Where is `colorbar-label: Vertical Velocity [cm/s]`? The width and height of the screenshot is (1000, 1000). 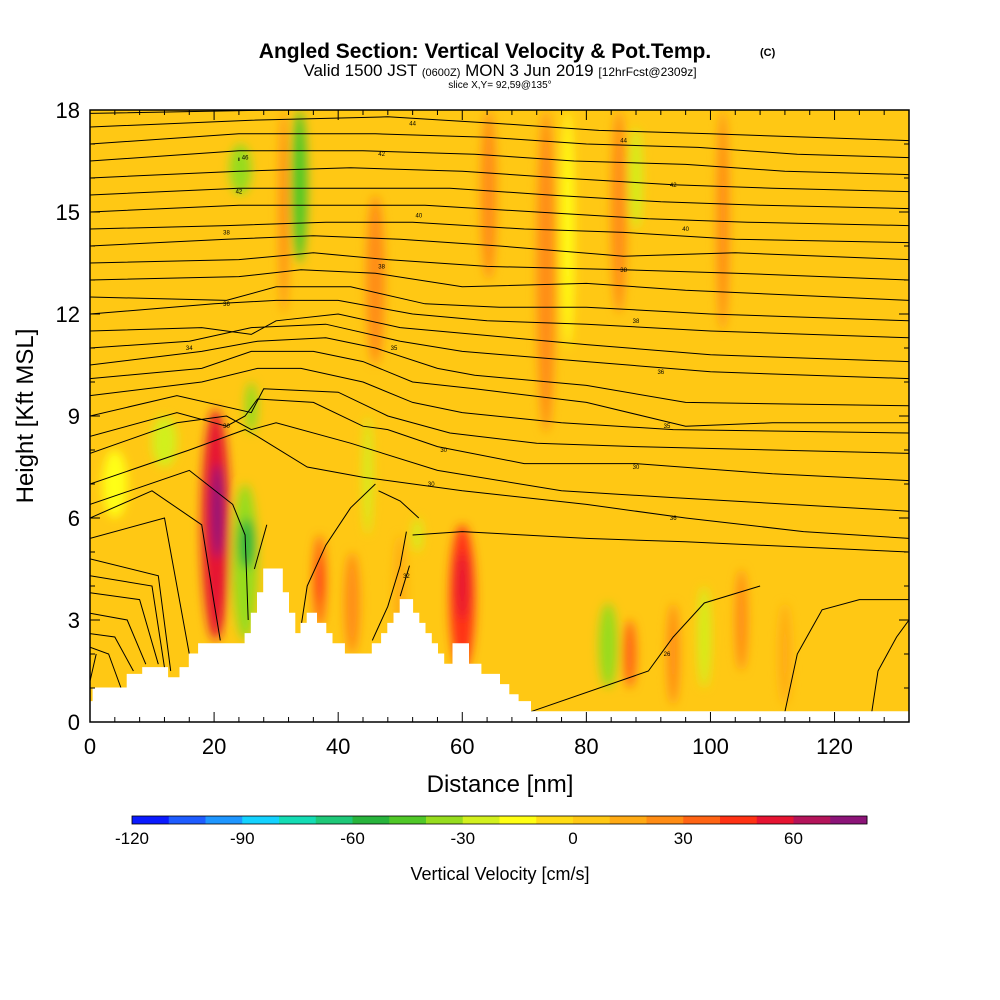 colorbar-label: Vertical Velocity [cm/s] is located at coordinates (499, 874).